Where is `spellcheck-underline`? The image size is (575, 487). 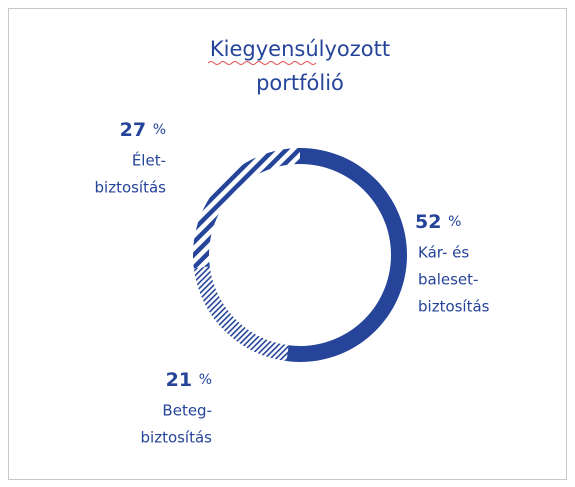 spellcheck-underline is located at coordinates (262, 63).